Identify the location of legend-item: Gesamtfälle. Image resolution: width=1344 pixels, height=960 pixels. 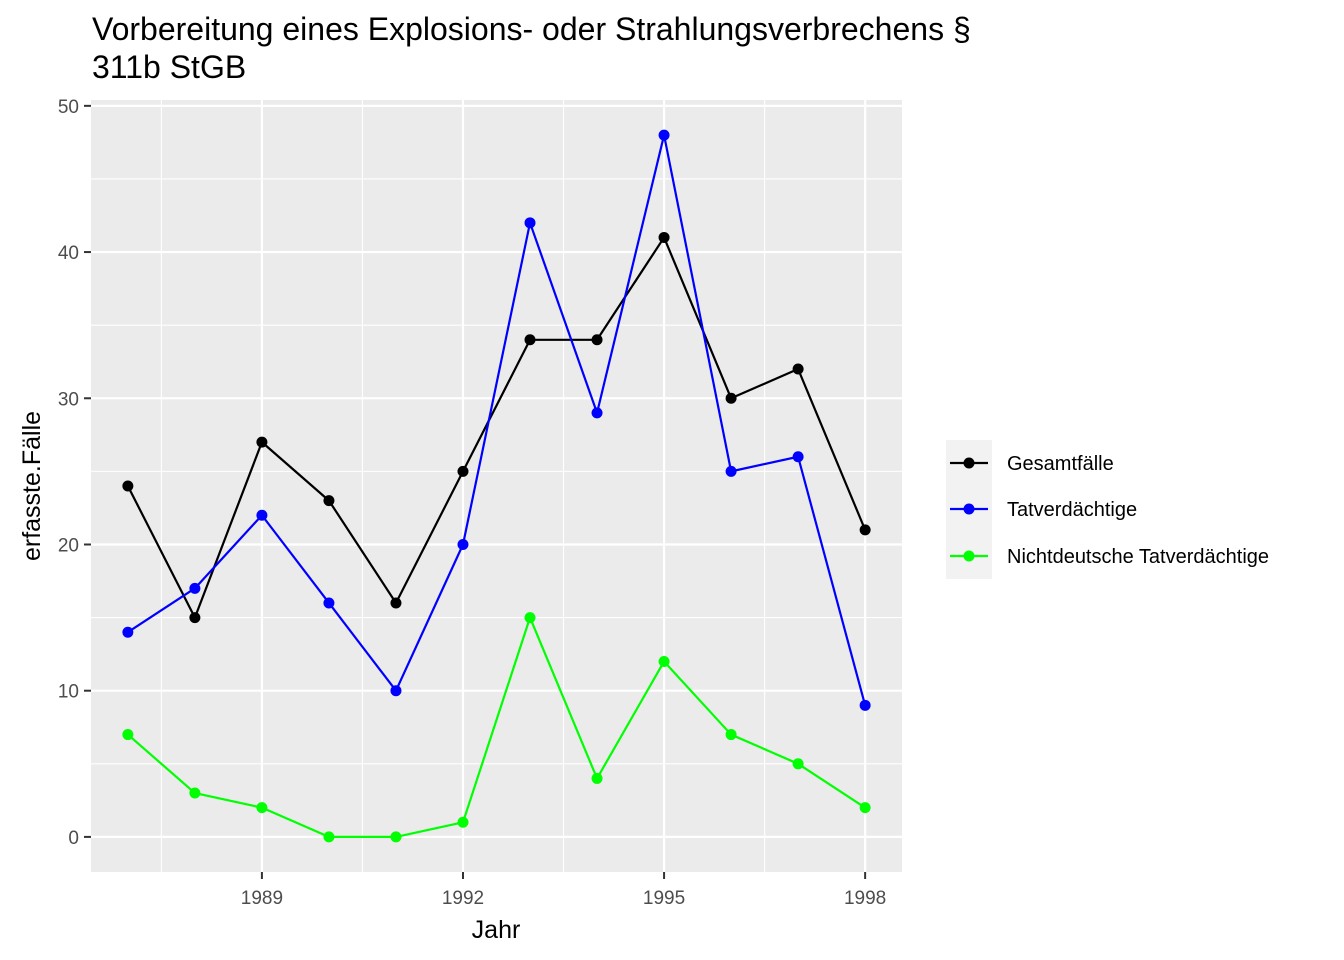
(1032, 464).